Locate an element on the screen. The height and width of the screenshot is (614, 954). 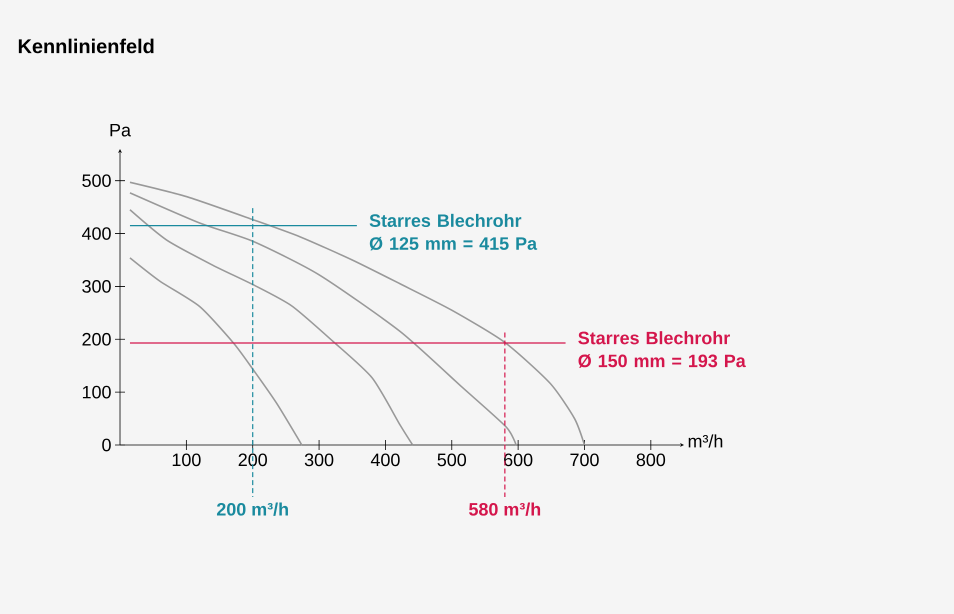
y-tick-label: 200 is located at coordinates (96, 339).